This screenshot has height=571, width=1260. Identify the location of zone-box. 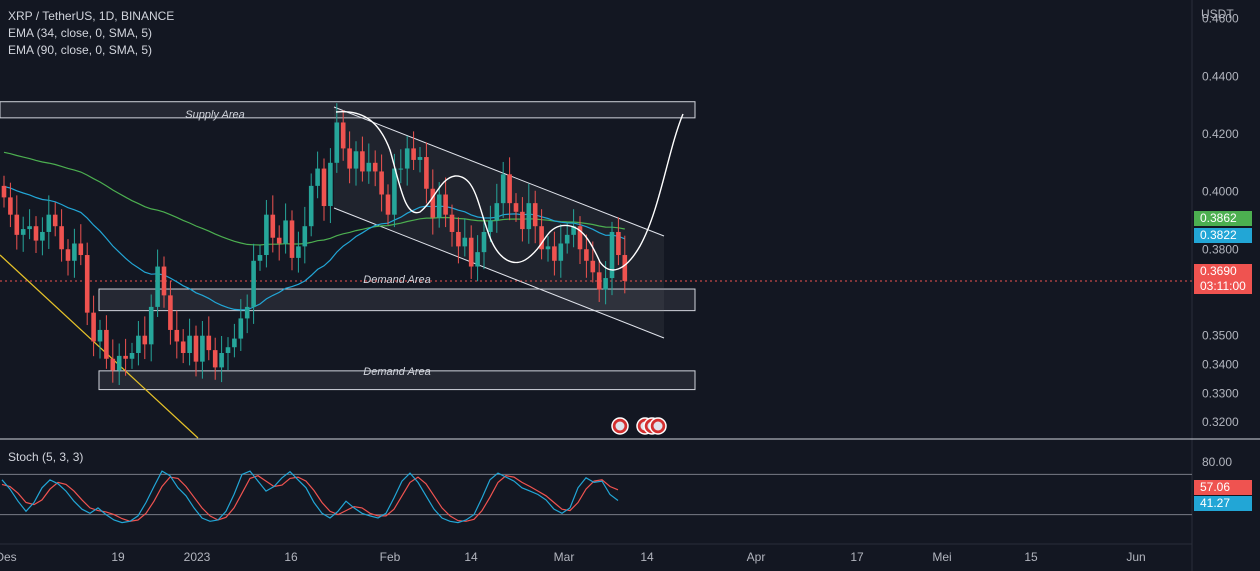
(397, 380).